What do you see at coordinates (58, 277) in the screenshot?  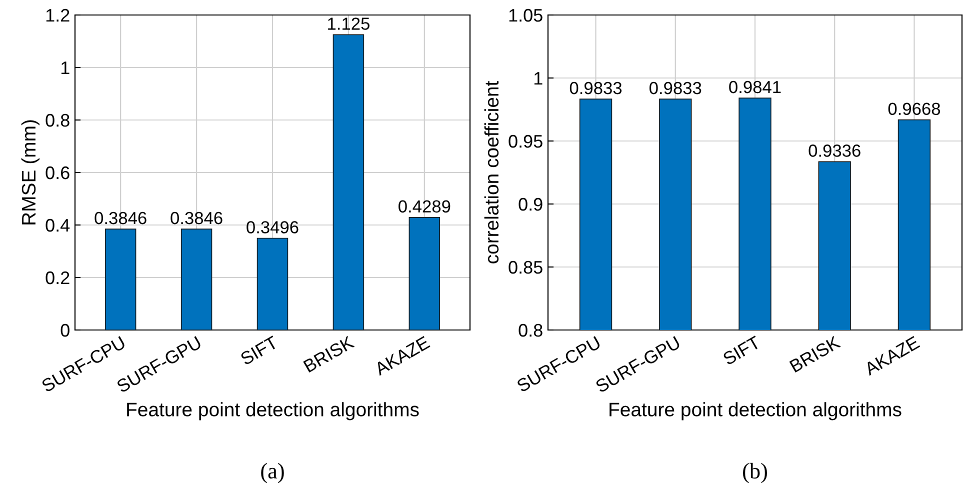 I see `y-tick-label: 0.2` at bounding box center [58, 277].